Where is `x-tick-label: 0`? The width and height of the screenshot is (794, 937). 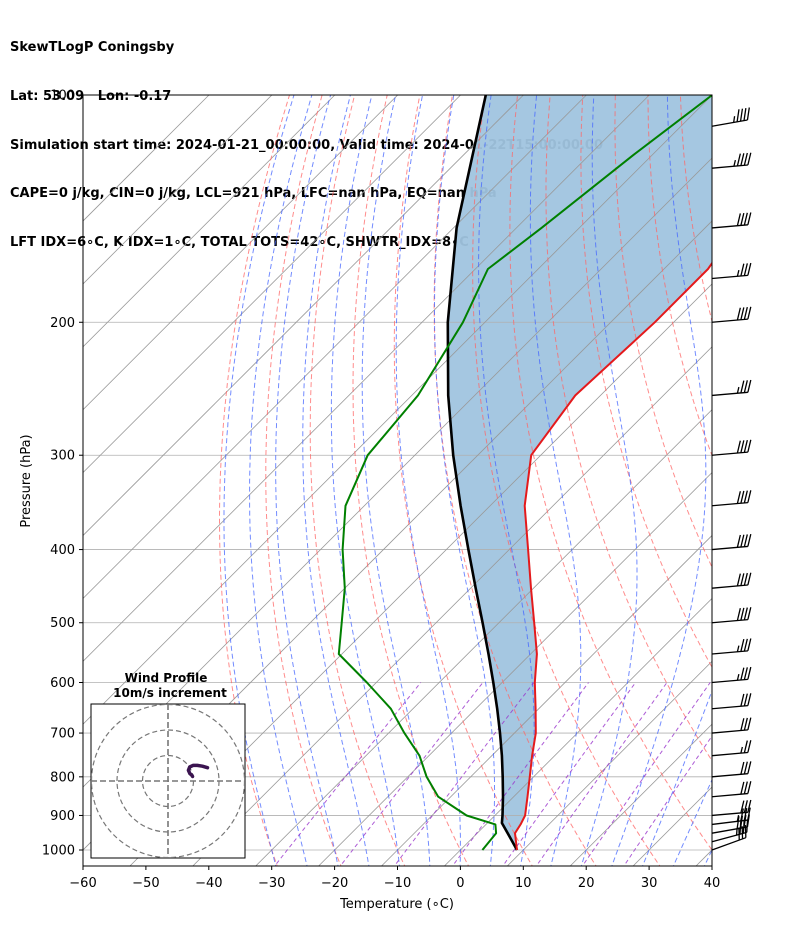
x-tick-label: 0 is located at coordinates (460, 883).